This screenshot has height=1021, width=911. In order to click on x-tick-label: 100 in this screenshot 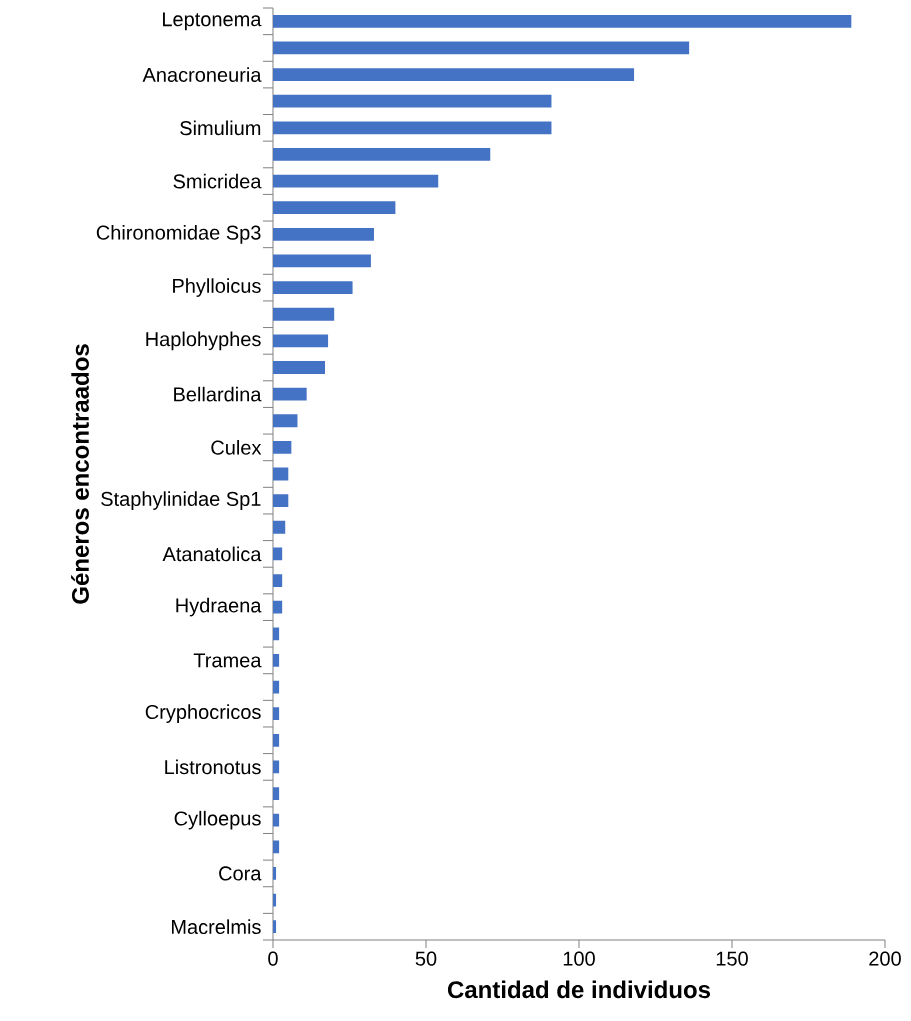, I will do `click(579, 958)`.